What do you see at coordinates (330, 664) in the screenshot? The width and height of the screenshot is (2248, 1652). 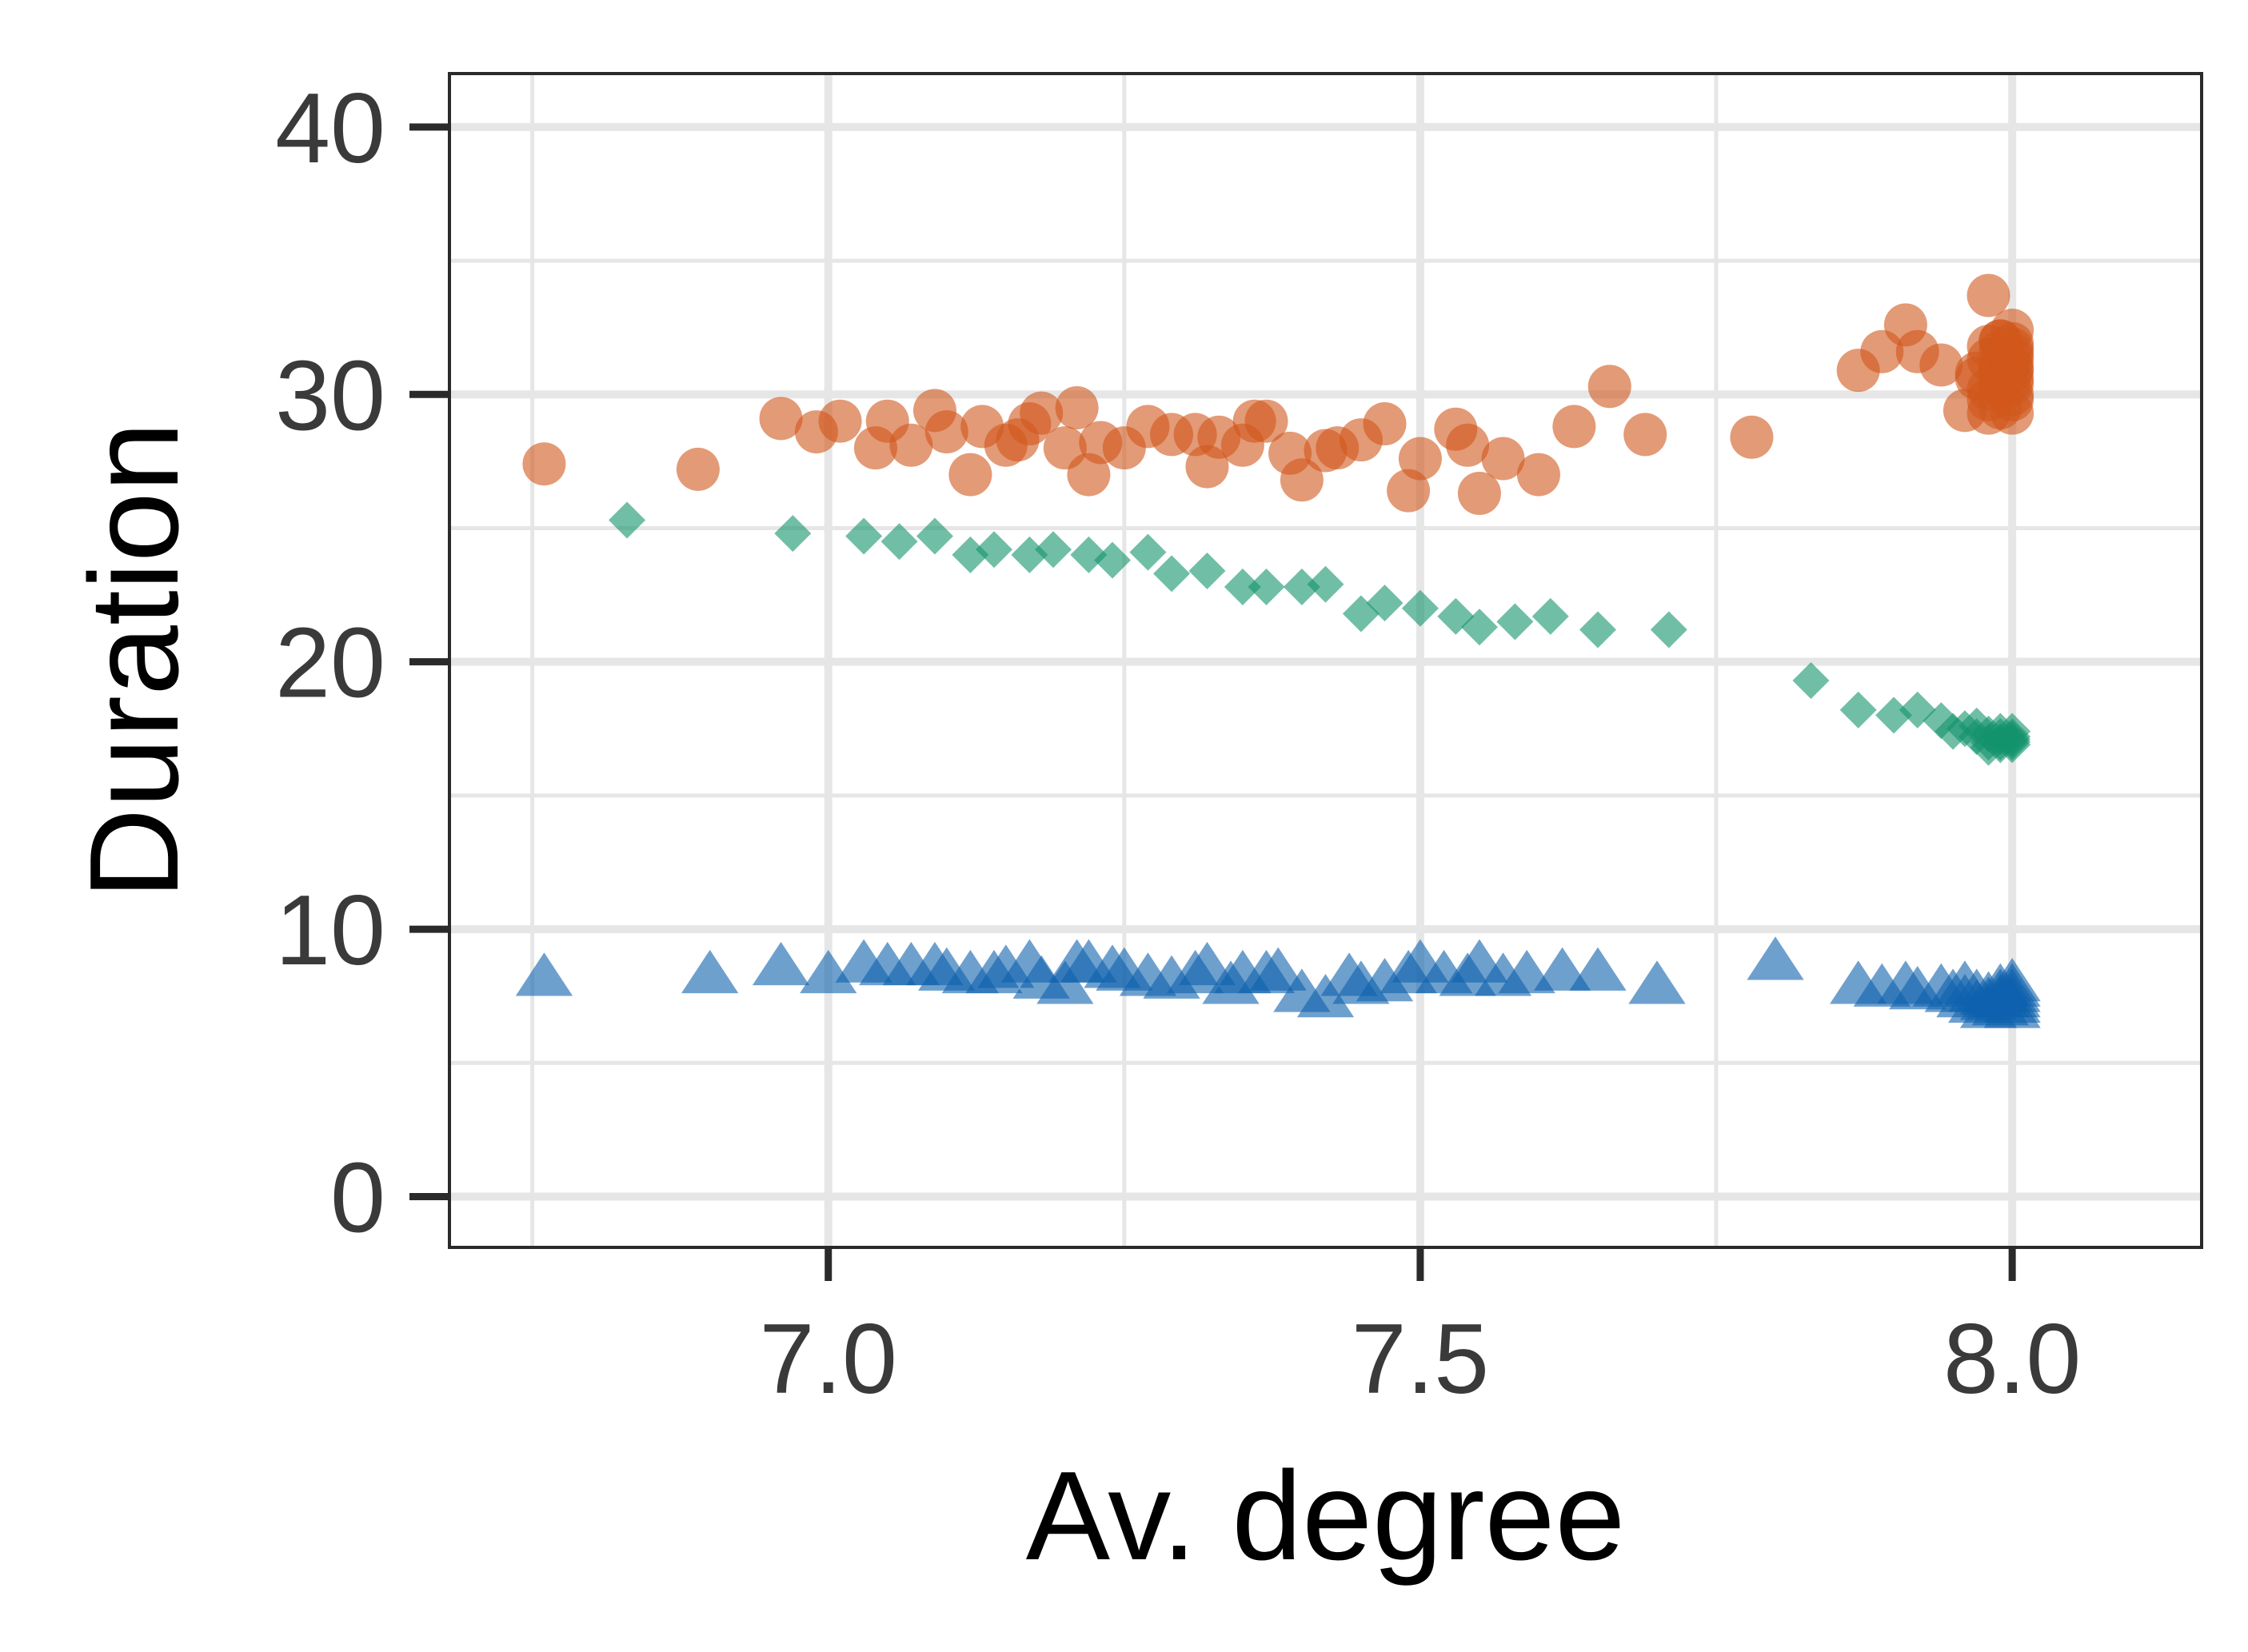 I see `y-tick-label: 20` at bounding box center [330, 664].